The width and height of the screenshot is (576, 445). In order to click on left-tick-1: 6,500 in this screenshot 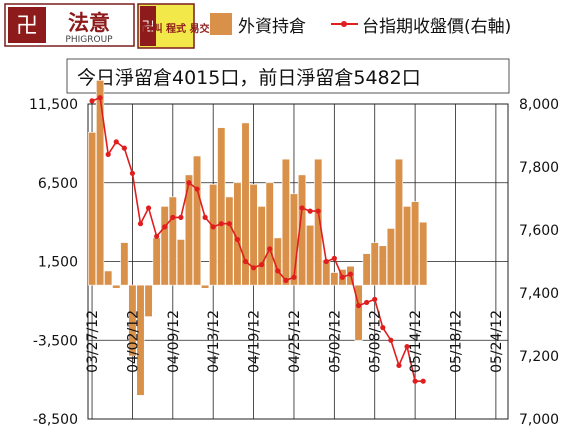, I will do `click(58, 184)`.